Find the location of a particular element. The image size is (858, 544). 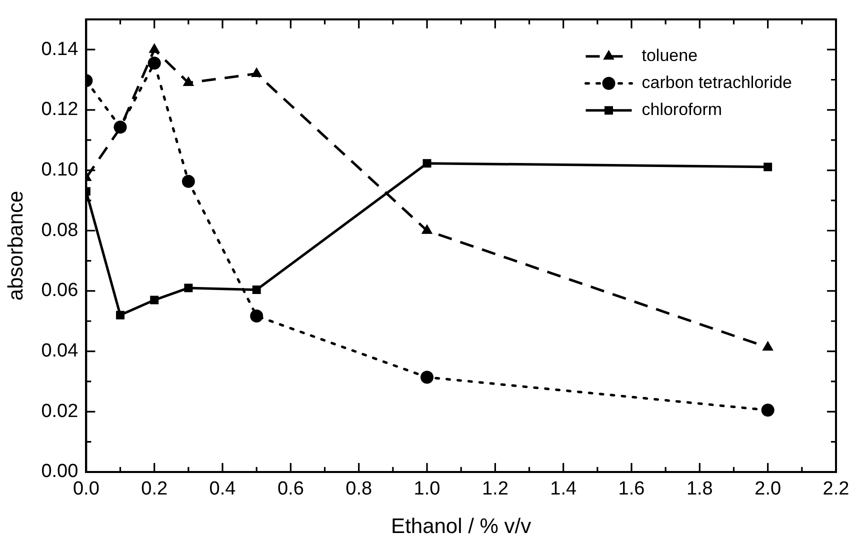

y-tick-label: 0.08 is located at coordinates (59, 230).